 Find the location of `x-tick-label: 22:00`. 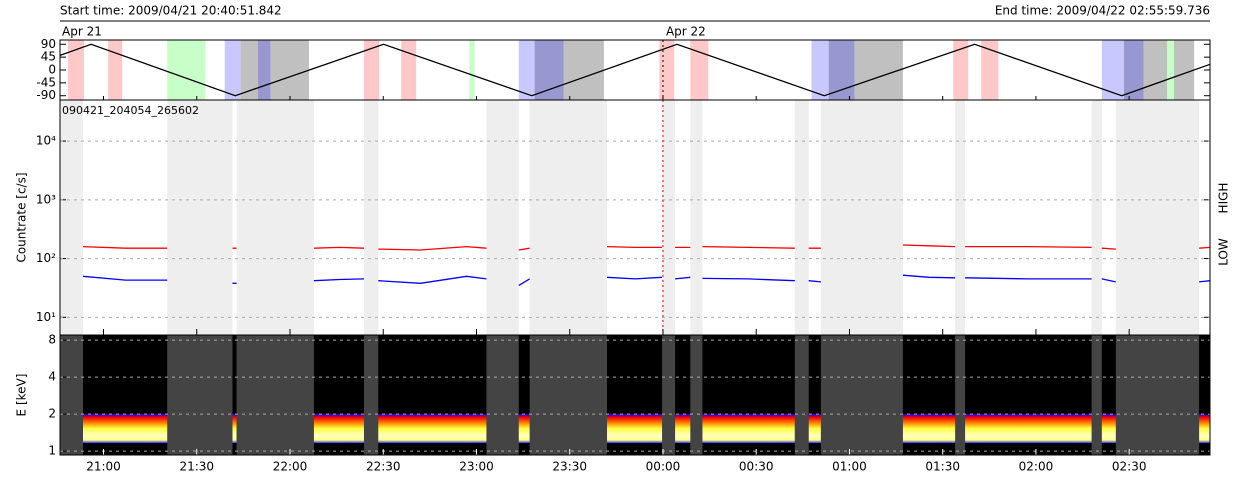

x-tick-label: 22:00 is located at coordinates (290, 467).